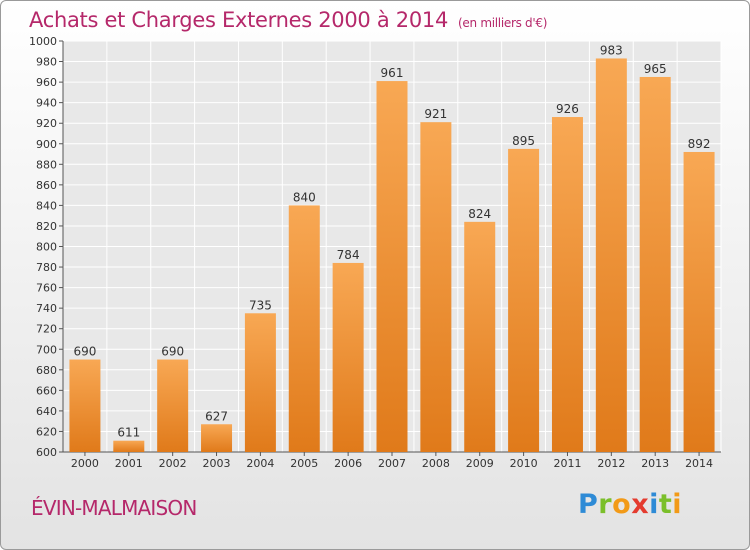 The height and width of the screenshot is (550, 750). I want to click on x-tick-label: 2011, so click(567, 463).